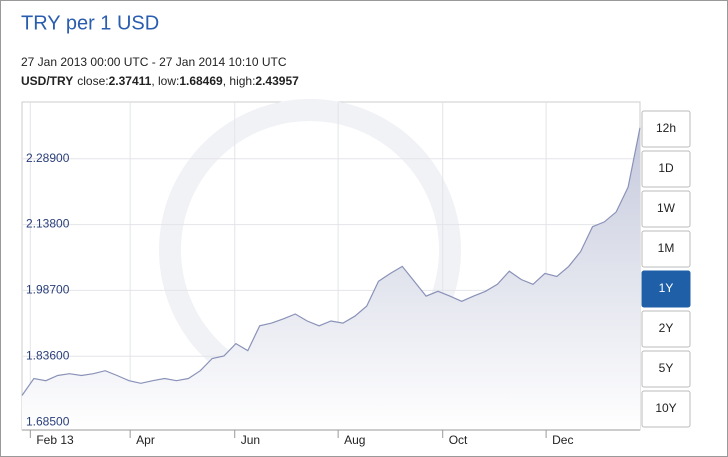 Image resolution: width=728 pixels, height=457 pixels. What do you see at coordinates (48, 224) in the screenshot?
I see `y-tick-label: 2.13800` at bounding box center [48, 224].